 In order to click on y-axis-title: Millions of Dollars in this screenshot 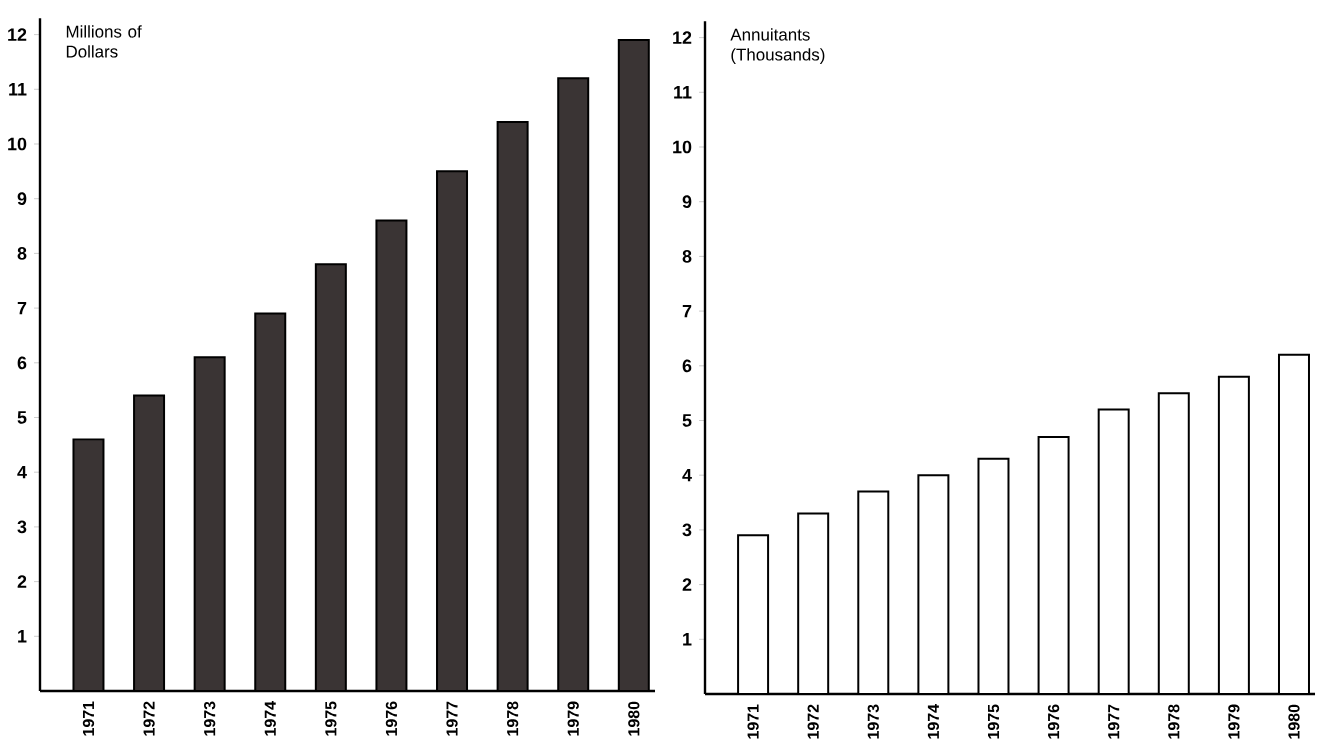, I will do `click(104, 41)`.